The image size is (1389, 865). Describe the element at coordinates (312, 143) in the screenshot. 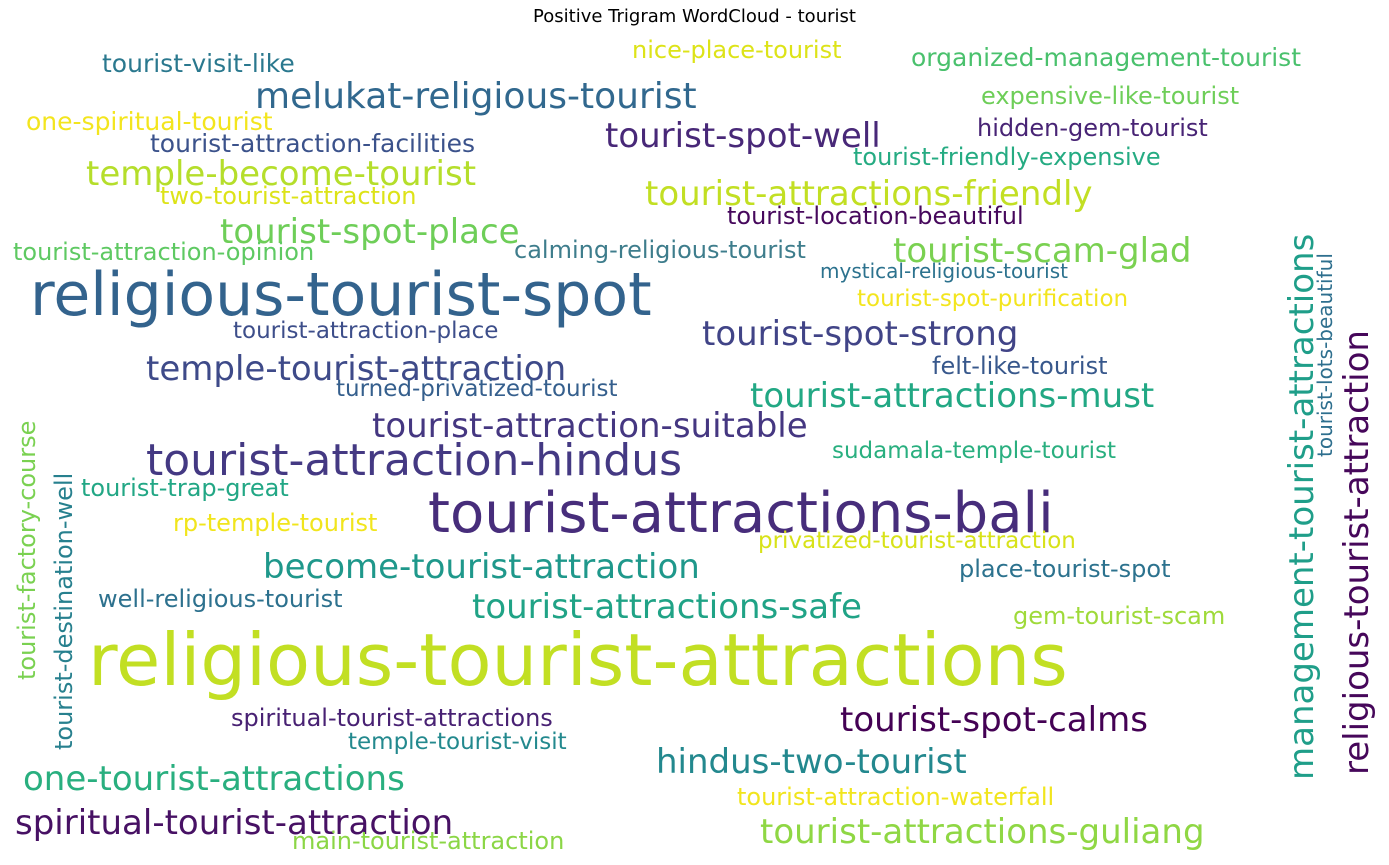

I see `word-tourist-attraction-facilities: tourist-attraction-facilities` at that location.